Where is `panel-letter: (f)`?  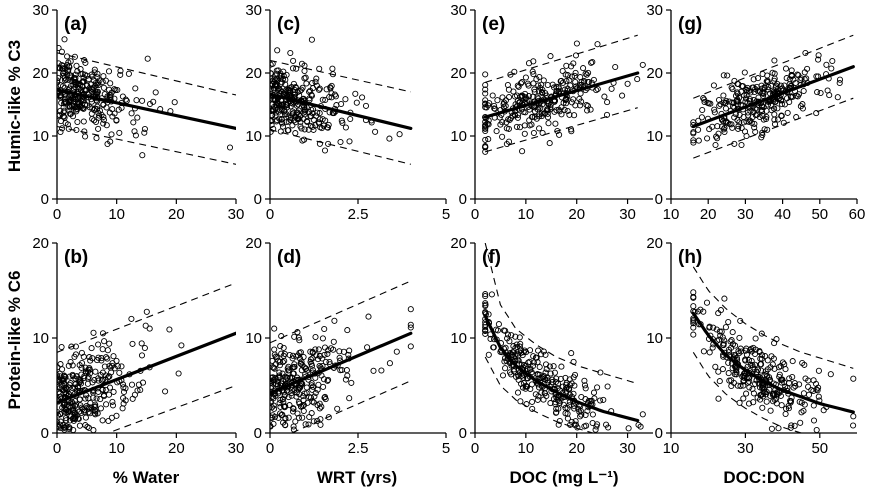 panel-letter: (f) is located at coordinates (491, 257).